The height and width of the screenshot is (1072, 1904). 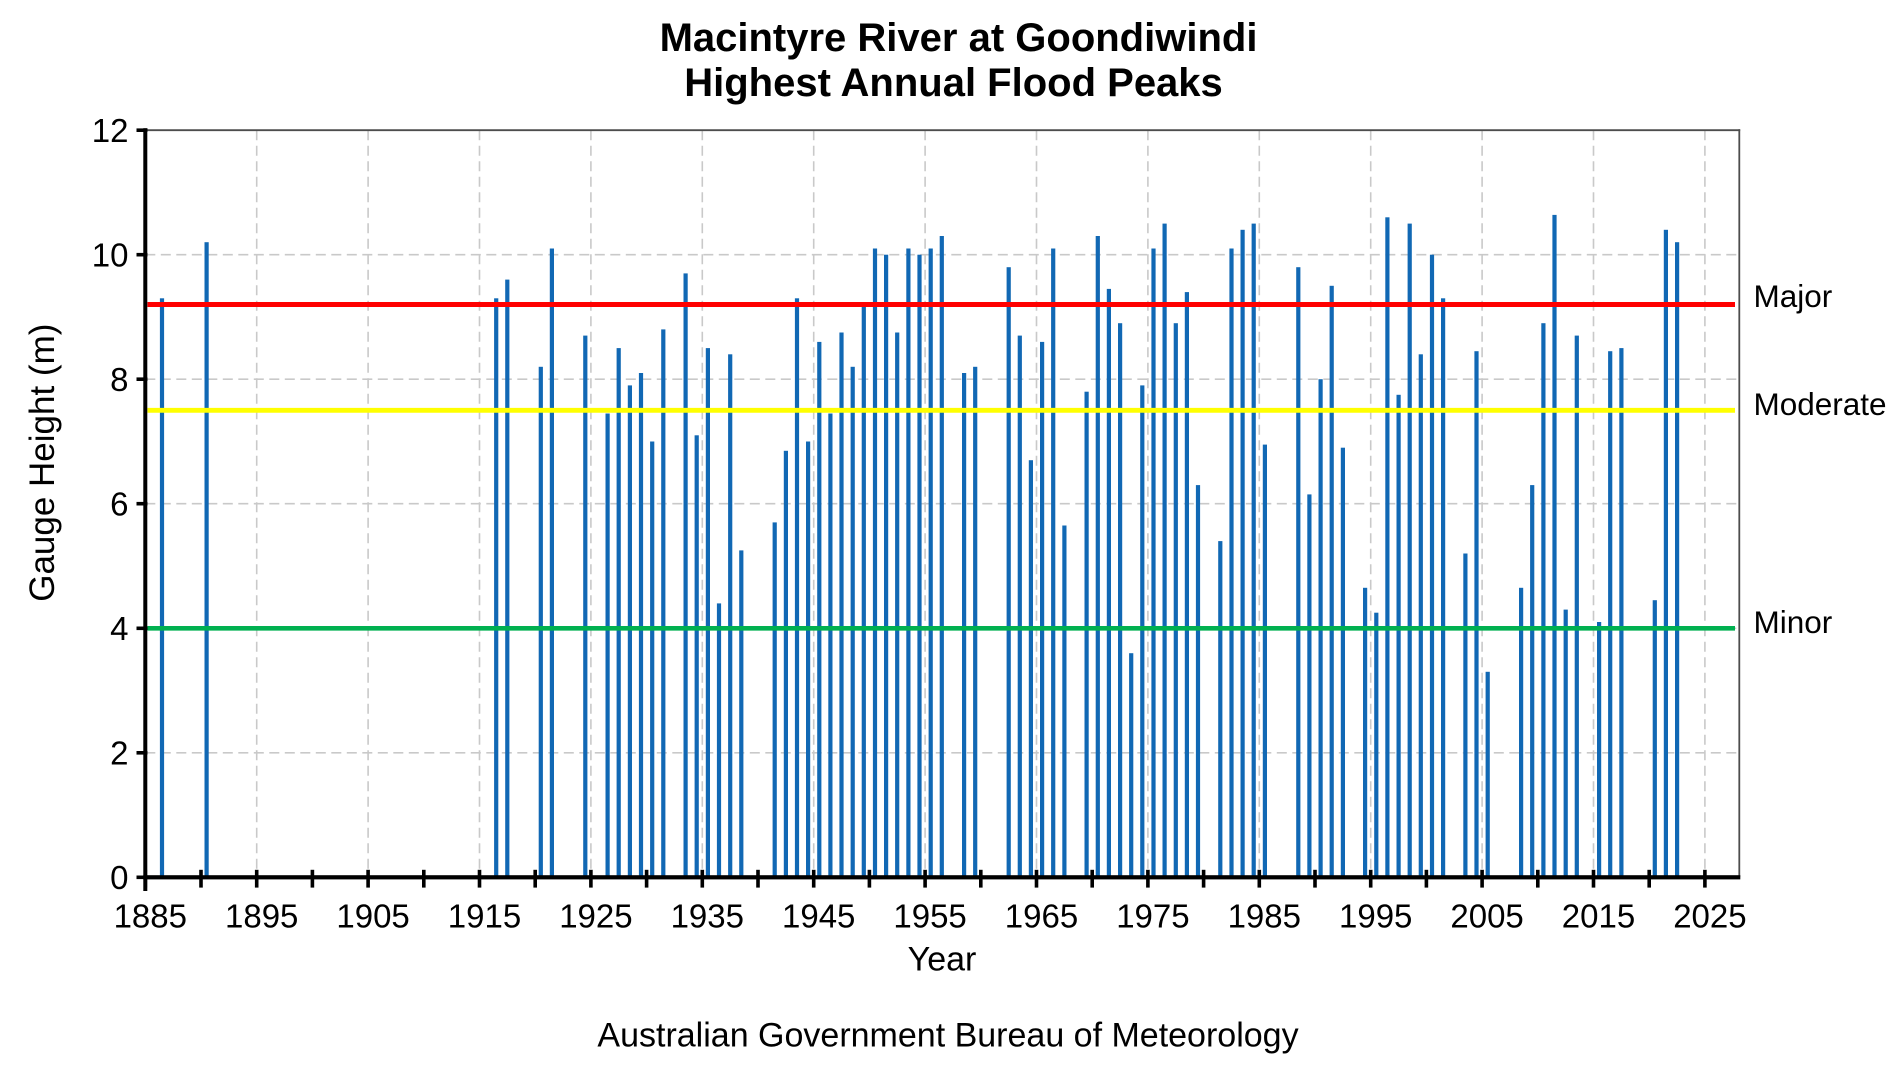 What do you see at coordinates (1820, 404) in the screenshot?
I see `svg-text: Moderate` at bounding box center [1820, 404].